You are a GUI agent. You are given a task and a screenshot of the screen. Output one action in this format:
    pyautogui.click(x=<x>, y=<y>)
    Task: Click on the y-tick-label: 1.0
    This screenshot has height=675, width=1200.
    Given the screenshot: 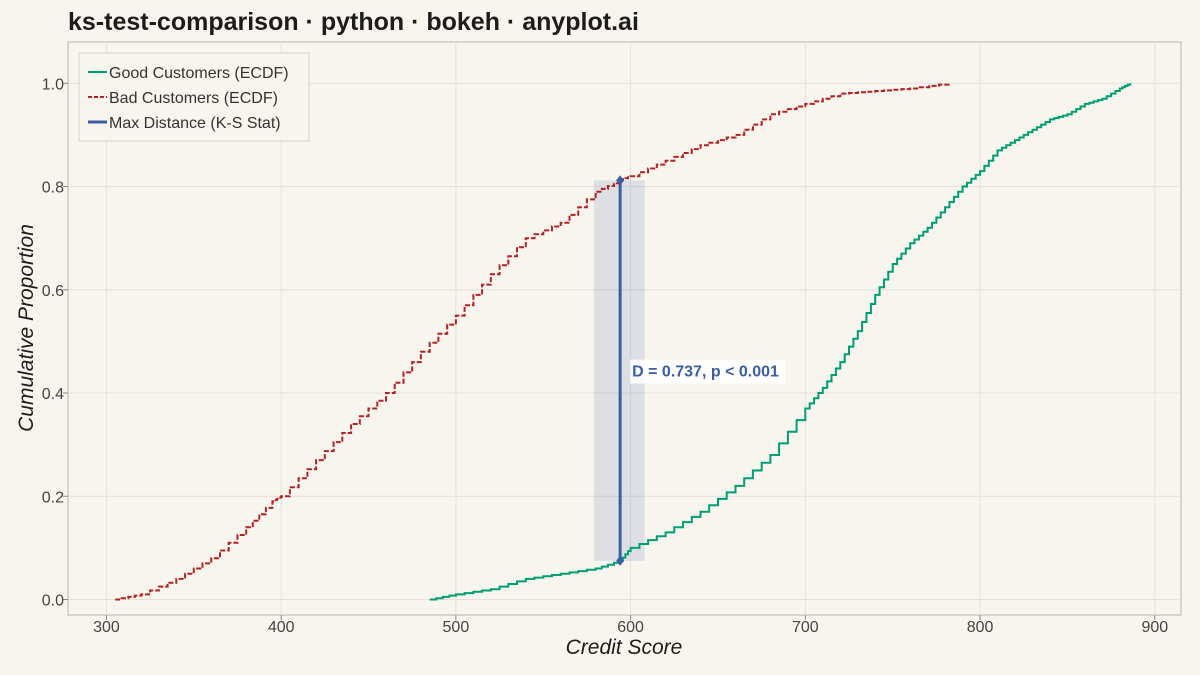 What is the action you would take?
    pyautogui.click(x=53, y=84)
    